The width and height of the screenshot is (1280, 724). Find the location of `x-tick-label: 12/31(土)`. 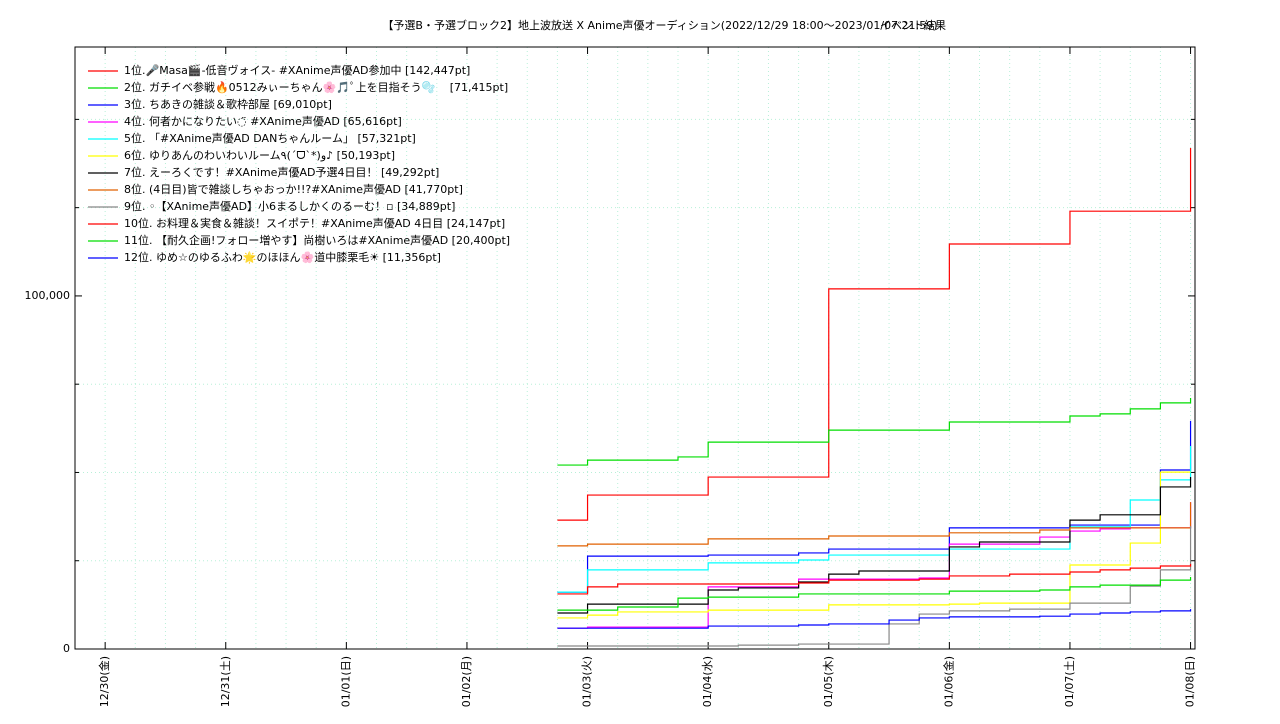

x-tick-label: 12/31(土) is located at coordinates (225, 681).